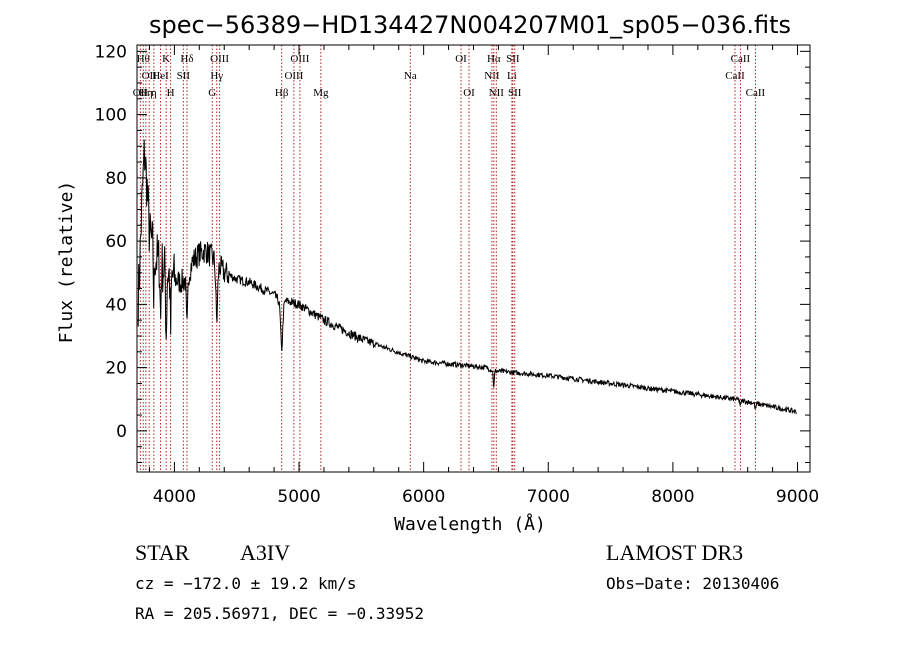 This screenshot has width=900, height=649. I want to click on marker-label: Hδ, so click(186, 59).